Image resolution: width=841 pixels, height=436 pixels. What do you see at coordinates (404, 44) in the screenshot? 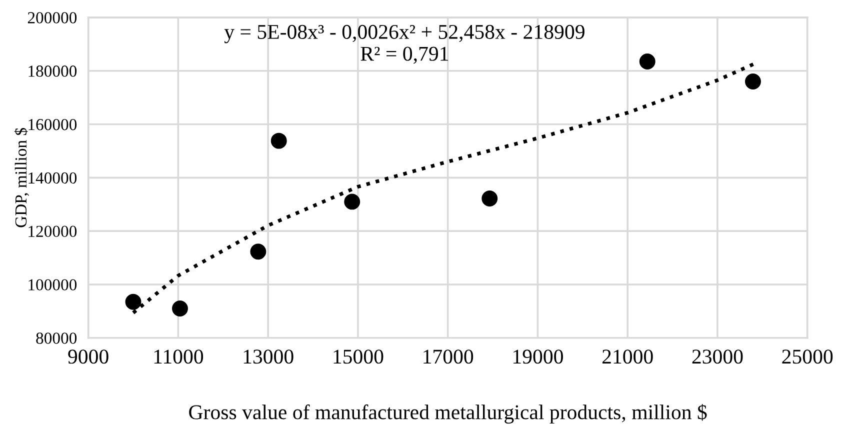
I see `annotation: y = 5E-08x³ - 0,0026x² + 52,458x - 218909 R² = 0,791` at bounding box center [404, 44].